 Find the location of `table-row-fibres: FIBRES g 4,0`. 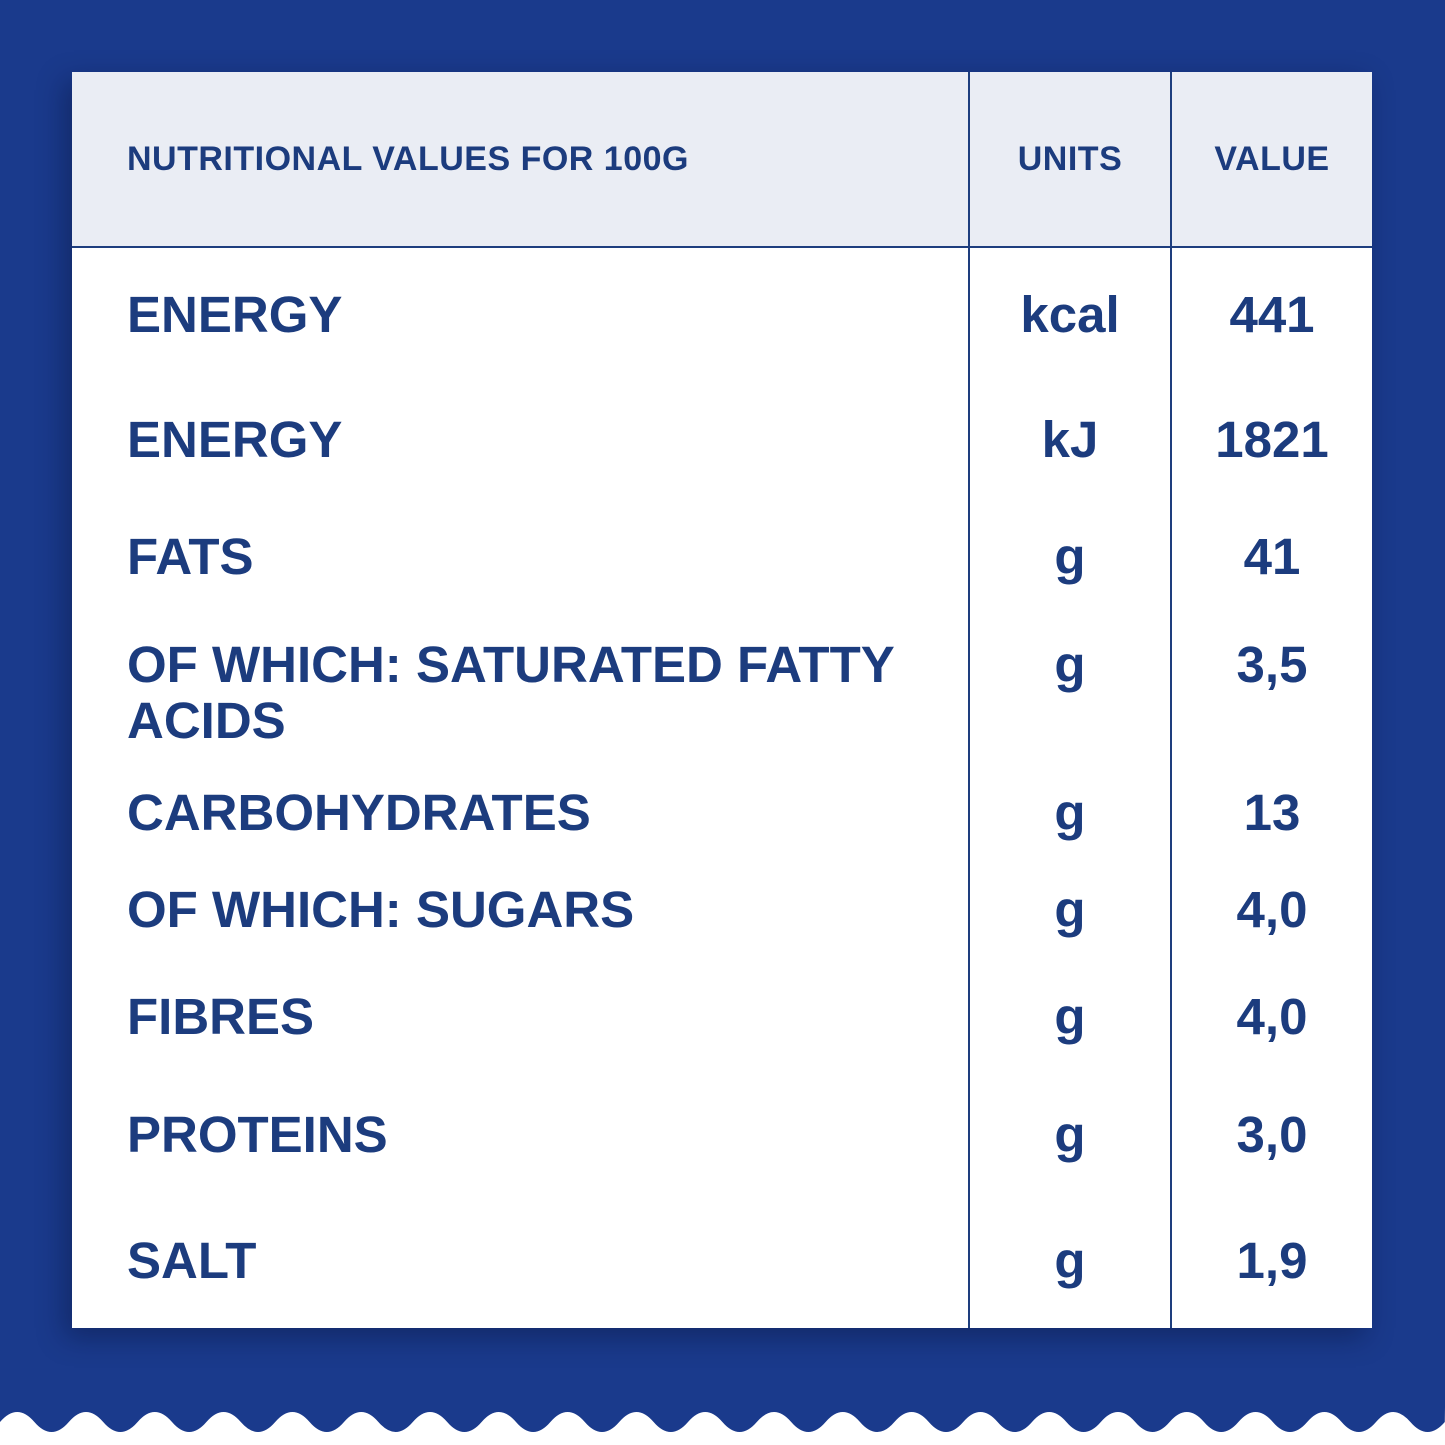

table-row-fibres: FIBRES g 4,0 is located at coordinates (722, 1016).